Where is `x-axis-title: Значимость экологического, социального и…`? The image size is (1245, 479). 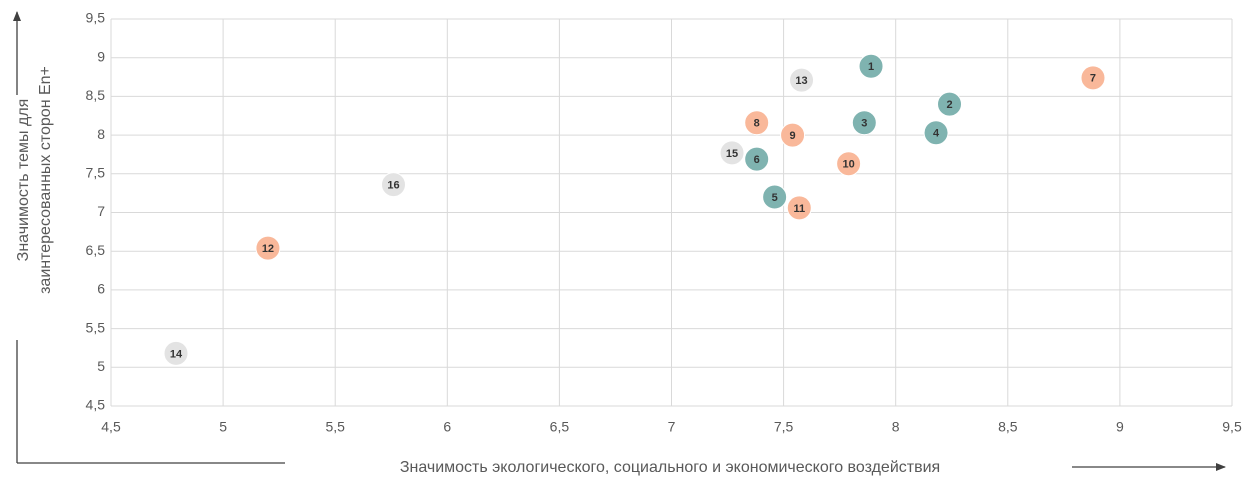 x-axis-title: Значимость экологического, социального и… is located at coordinates (670, 467).